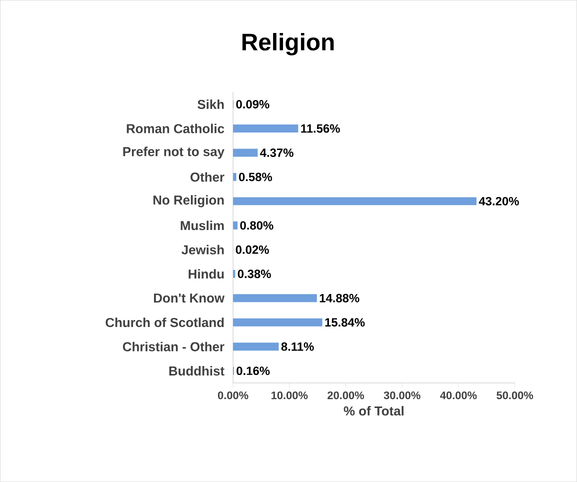 The height and width of the screenshot is (482, 577). Describe the element at coordinates (515, 395) in the screenshot. I see `x-tick-label: 50.00%` at that location.